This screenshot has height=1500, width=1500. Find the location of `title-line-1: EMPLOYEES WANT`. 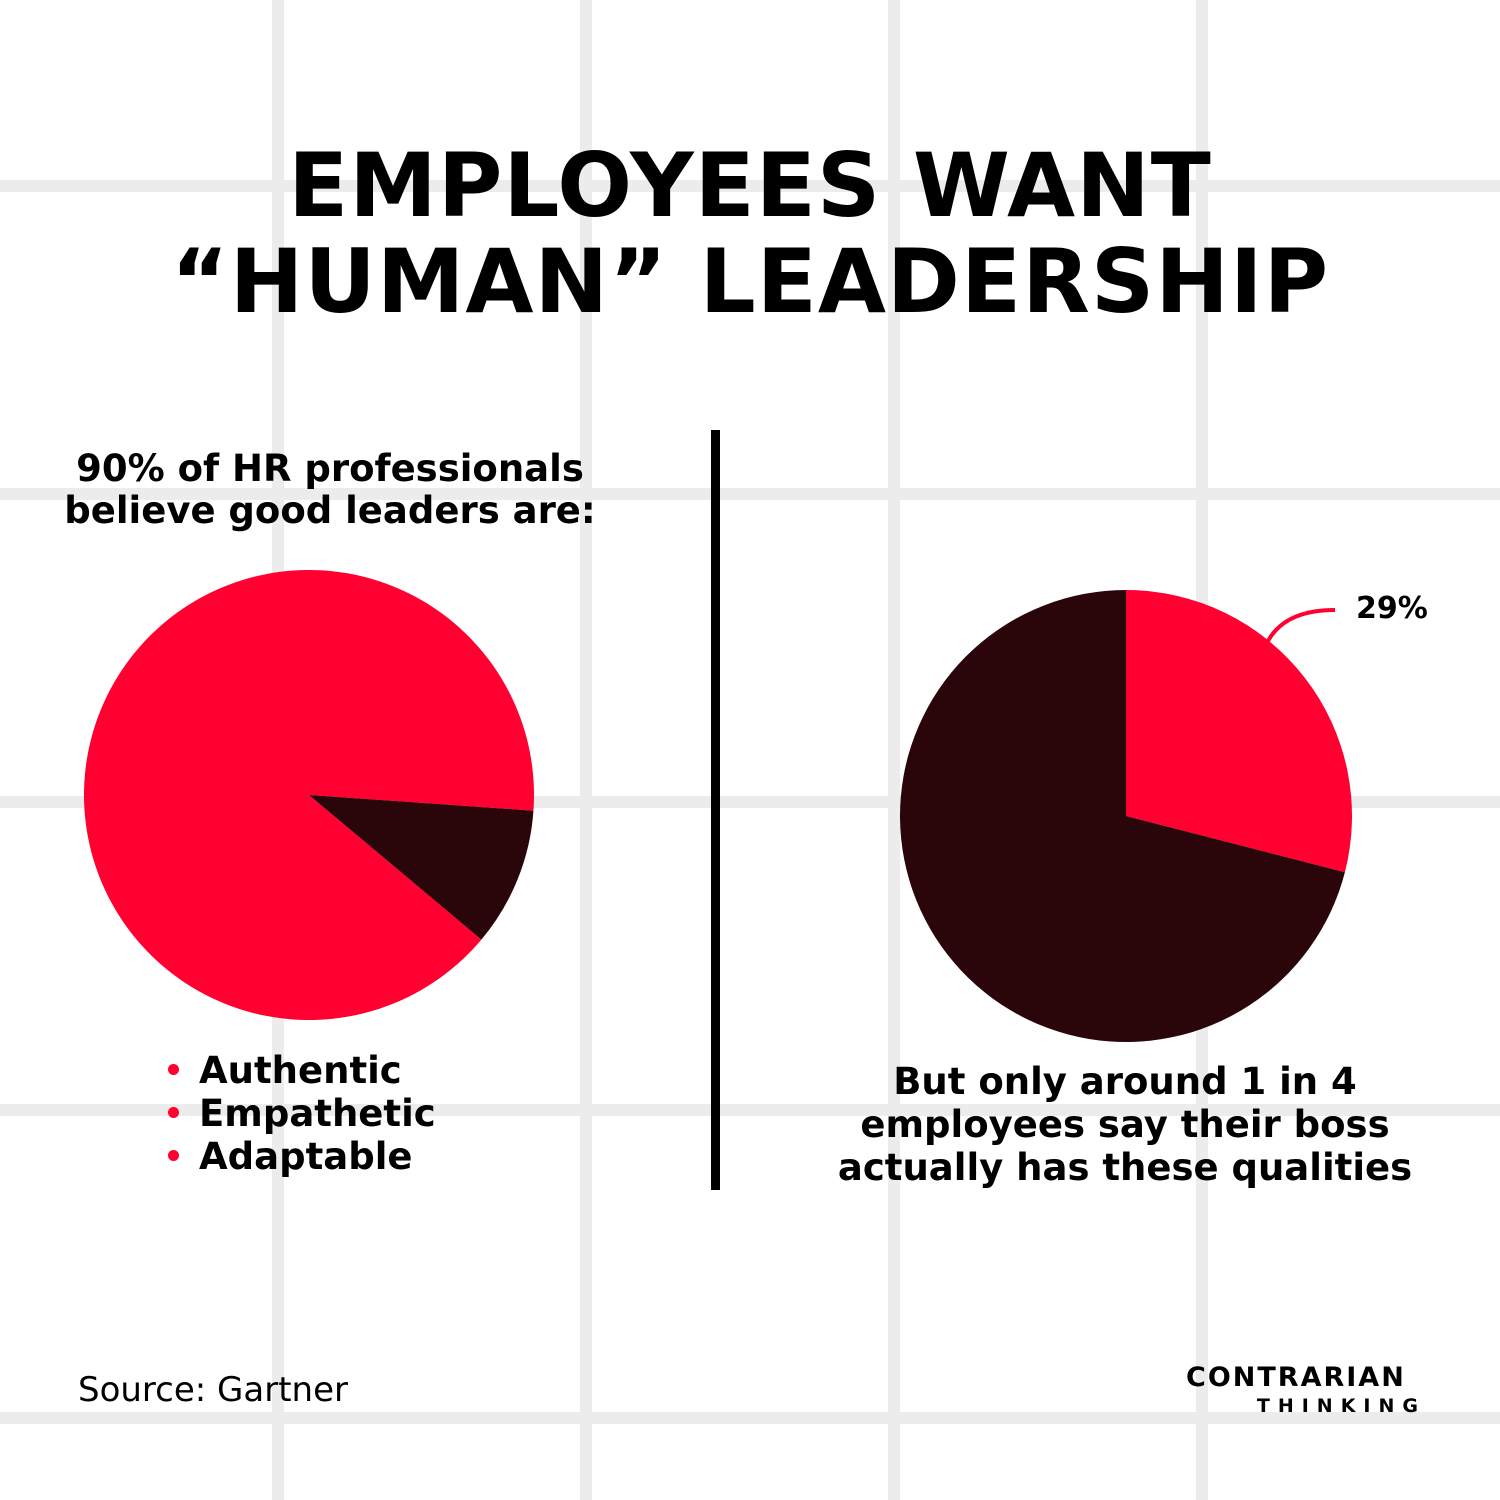

title-line-1: EMPLOYEES WANT is located at coordinates (750, 185).